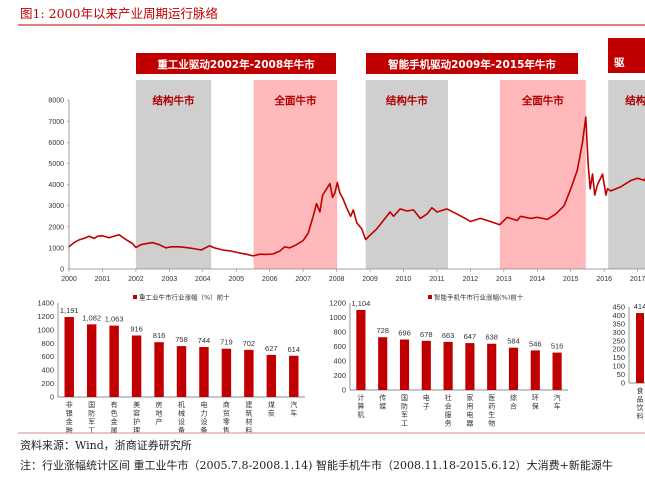  I want to click on category-label-char: 力, so click(203, 413).